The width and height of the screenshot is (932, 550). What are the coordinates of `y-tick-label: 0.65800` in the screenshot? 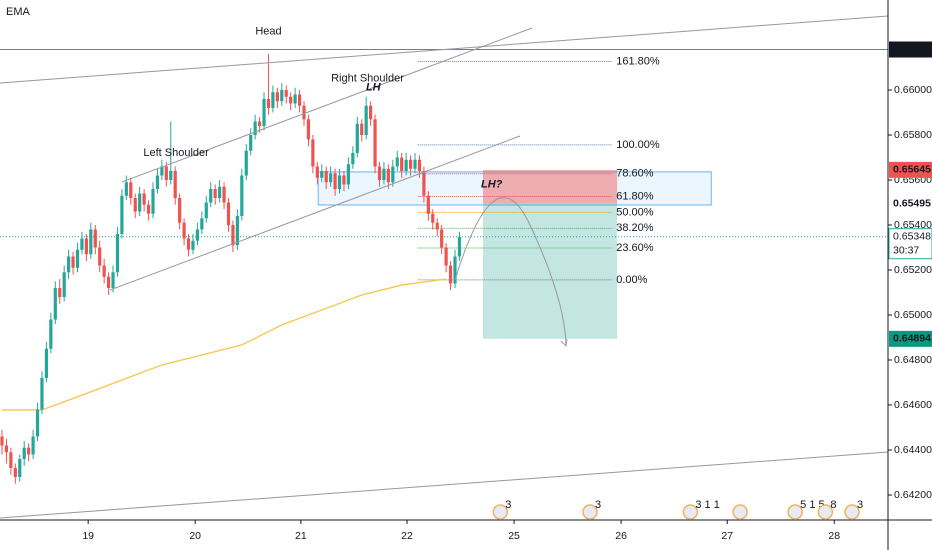 It's located at (913, 135).